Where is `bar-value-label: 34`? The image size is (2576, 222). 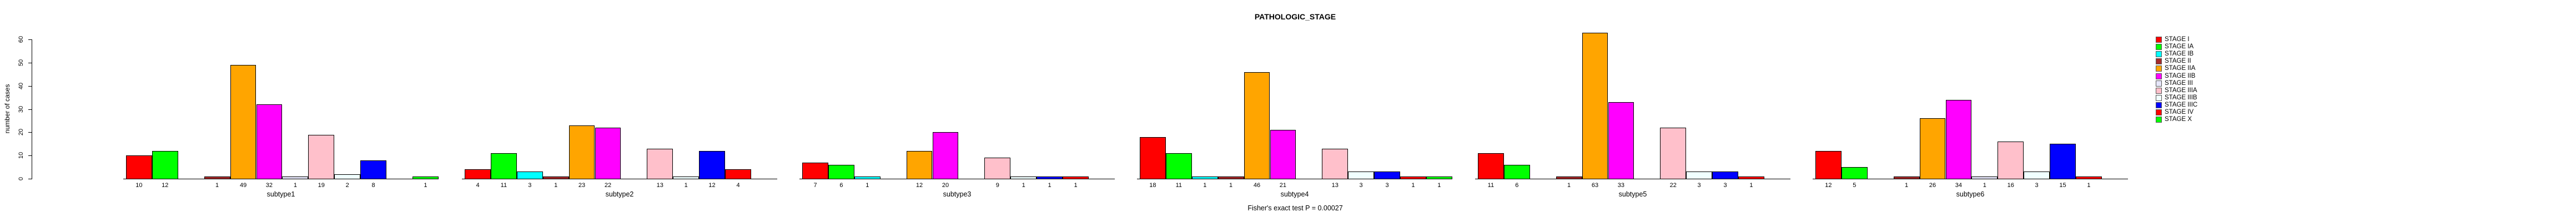
bar-value-label: 34 is located at coordinates (1959, 186).